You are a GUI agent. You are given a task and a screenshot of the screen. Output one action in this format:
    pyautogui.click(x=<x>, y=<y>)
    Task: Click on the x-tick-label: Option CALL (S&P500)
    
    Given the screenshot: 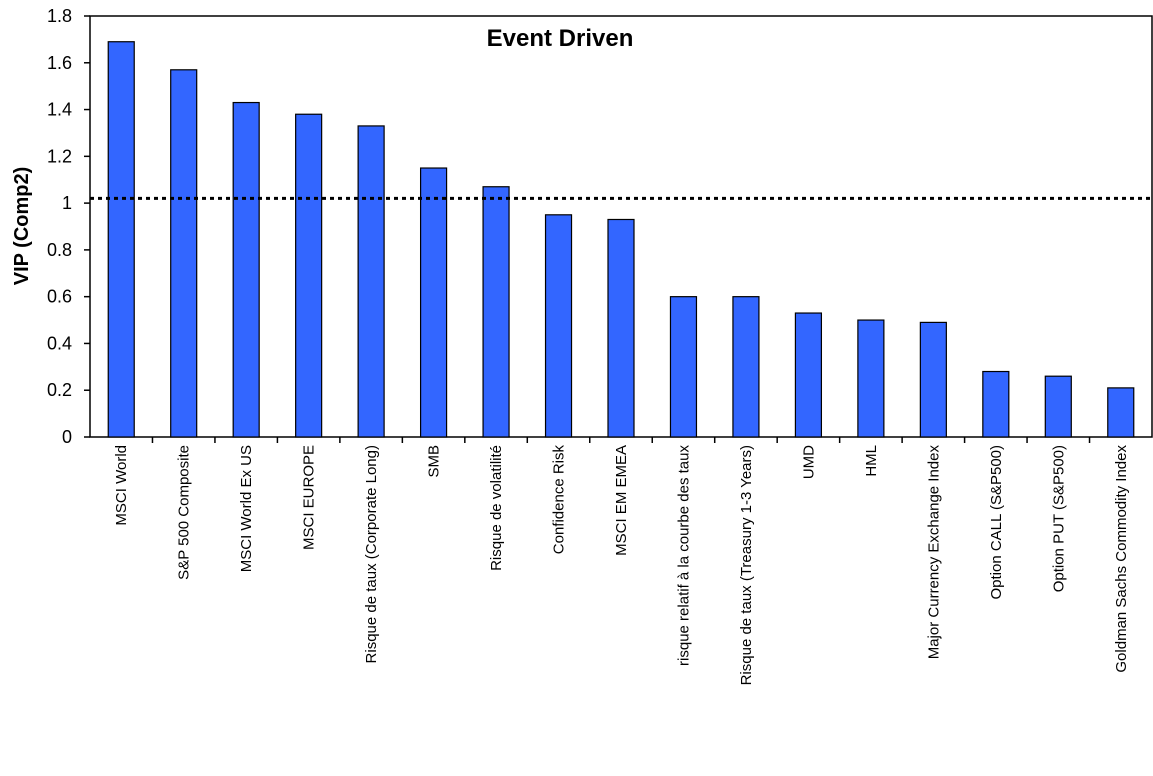 What is the action you would take?
    pyautogui.click(x=996, y=522)
    